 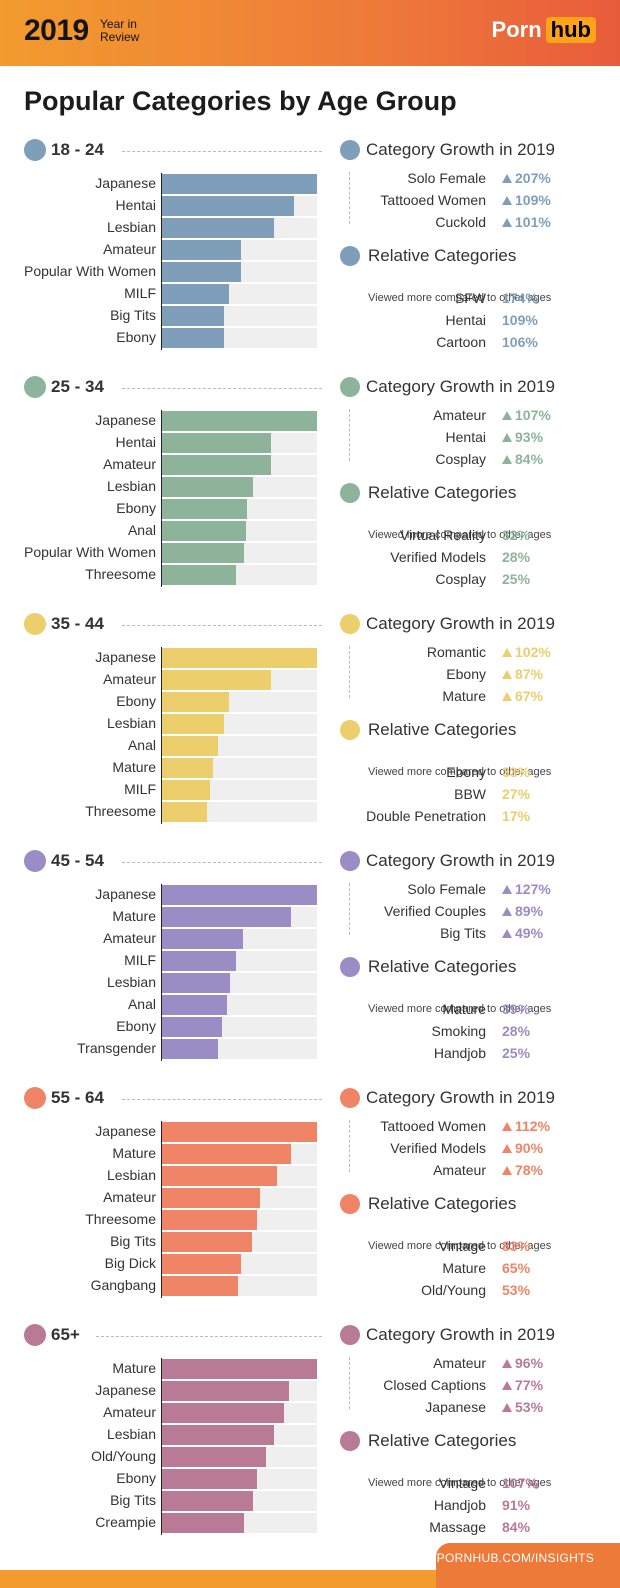 I want to click on category-label: MILF, so click(x=140, y=293).